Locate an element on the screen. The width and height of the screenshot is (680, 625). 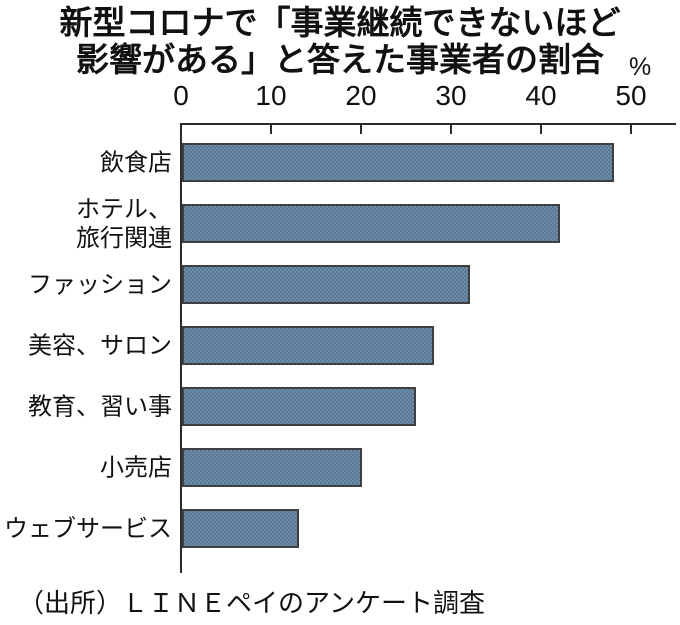
category-label: 小売店 is located at coordinates (86, 467).